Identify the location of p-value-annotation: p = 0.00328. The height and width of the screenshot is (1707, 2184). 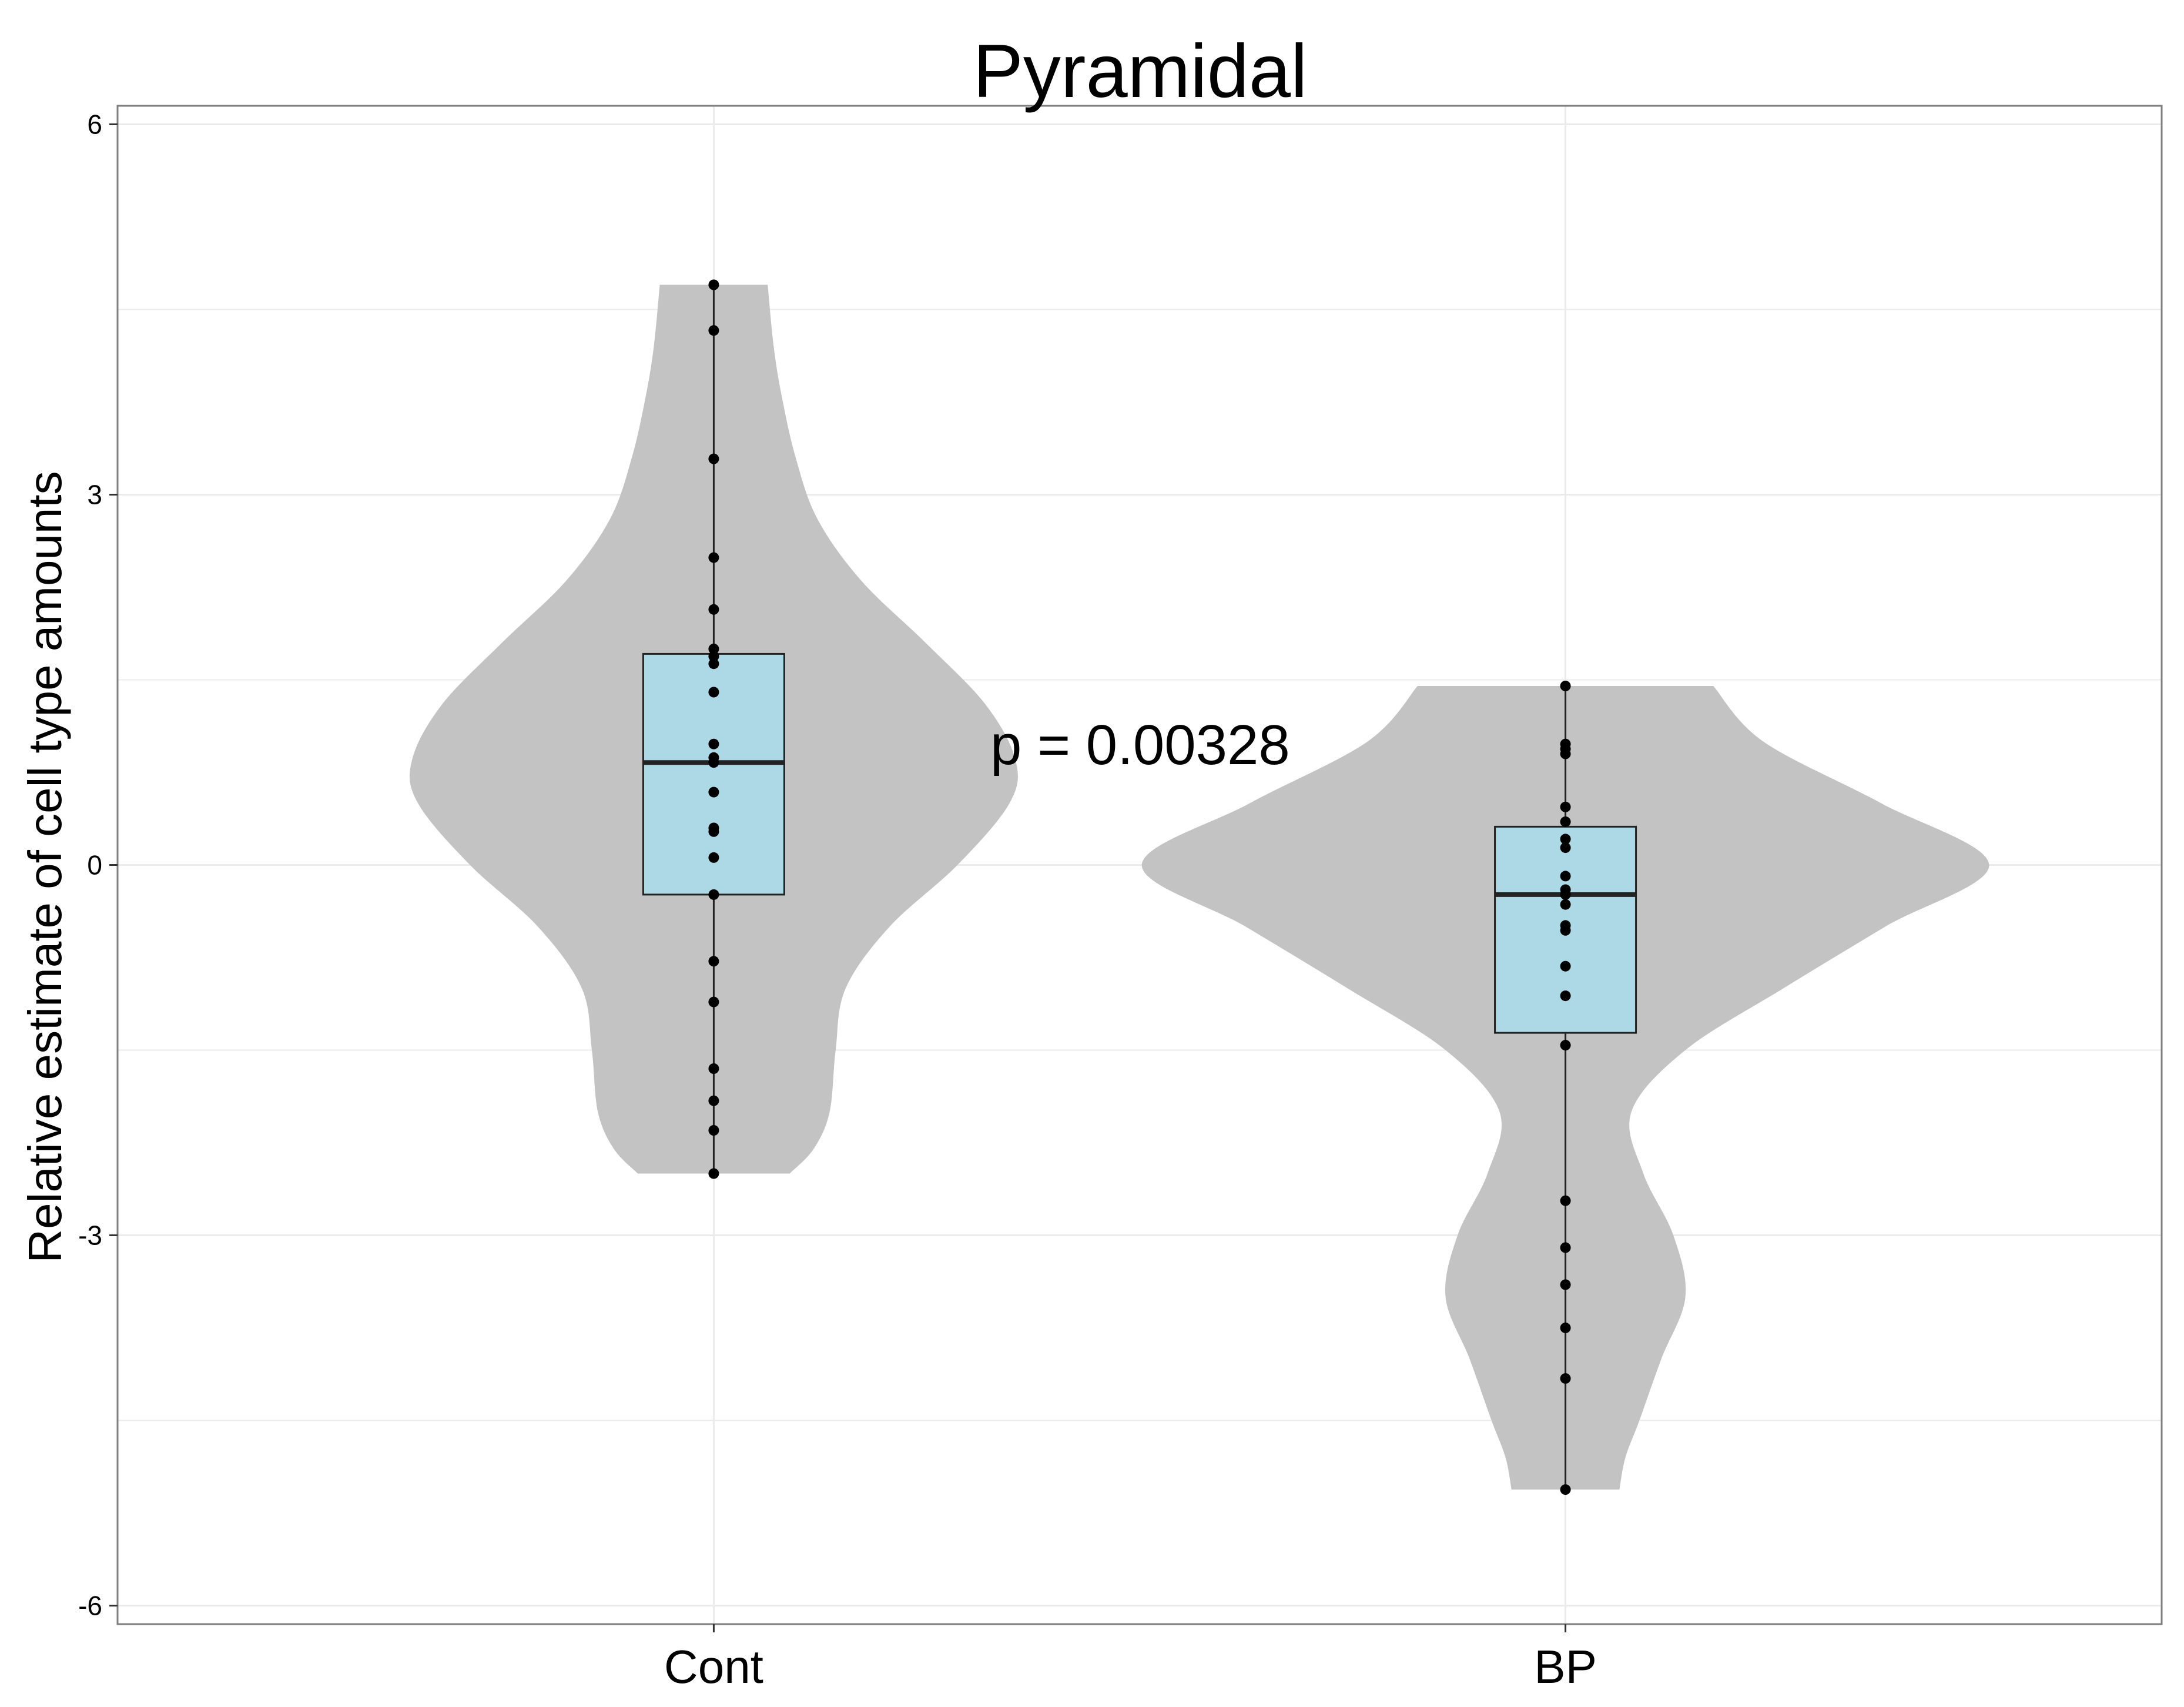
(1140, 745).